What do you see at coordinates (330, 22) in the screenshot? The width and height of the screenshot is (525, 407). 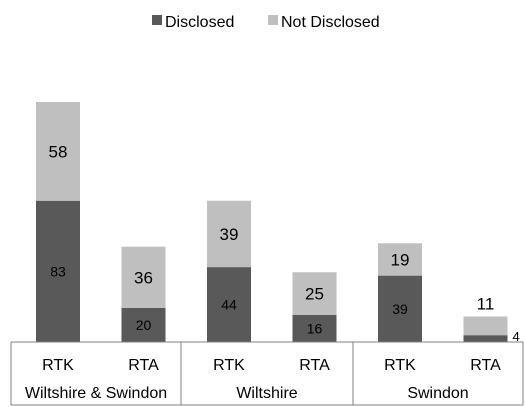 I see `legend-label-not-disclosed: Not Disclosed` at bounding box center [330, 22].